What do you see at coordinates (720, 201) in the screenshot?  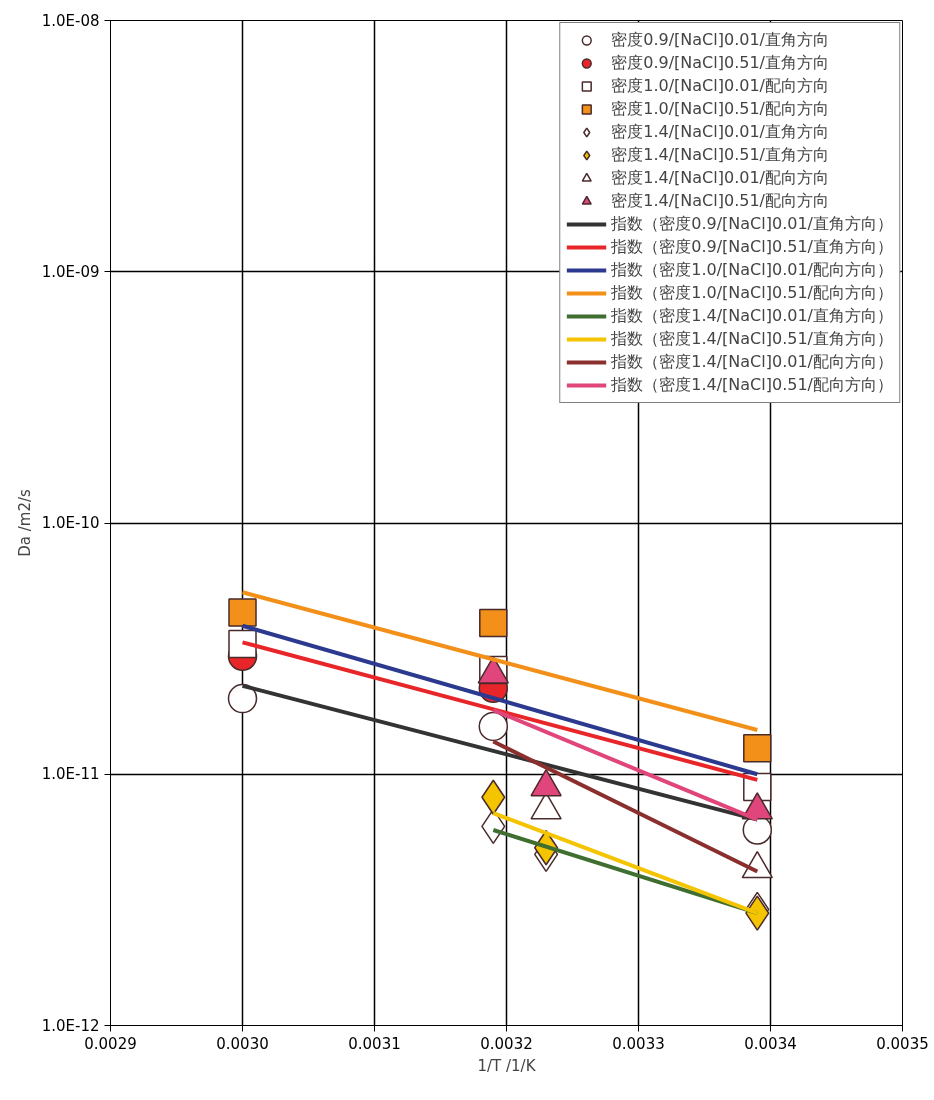 I see `legend-label: 密度1.4/[NaCl]0.51/配向方向` at bounding box center [720, 201].